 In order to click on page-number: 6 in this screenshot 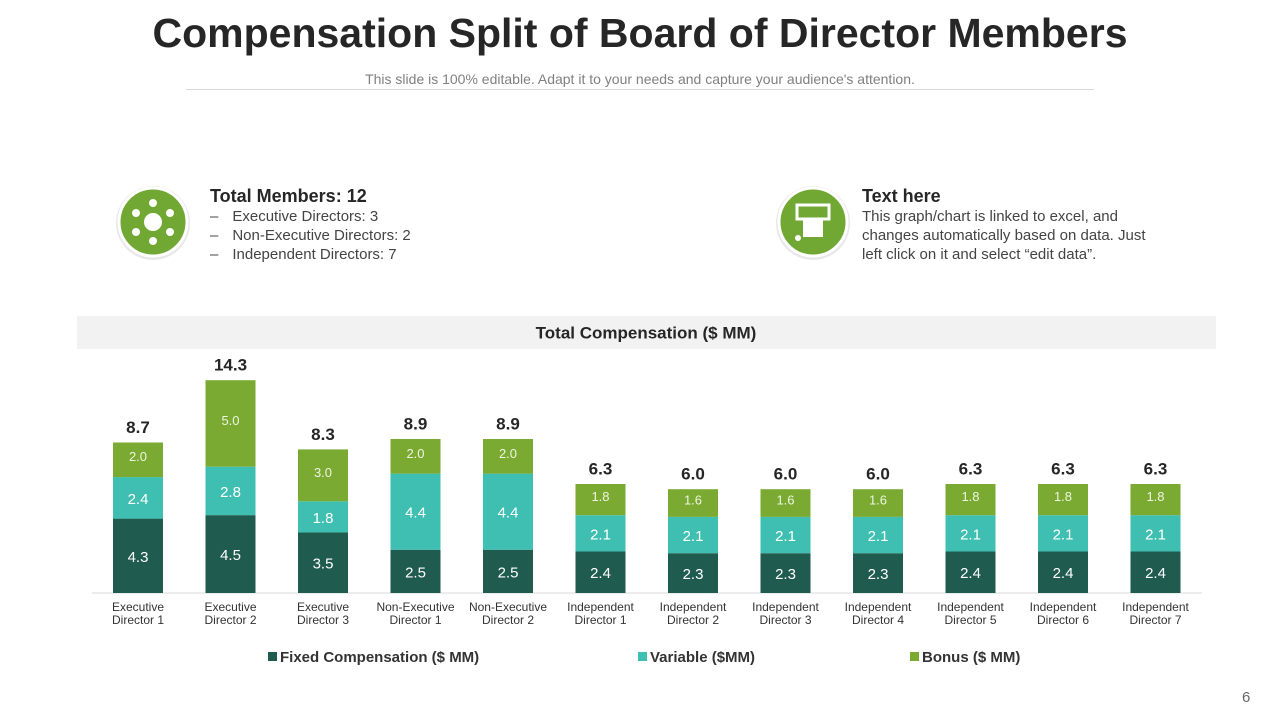, I will do `click(1246, 697)`.